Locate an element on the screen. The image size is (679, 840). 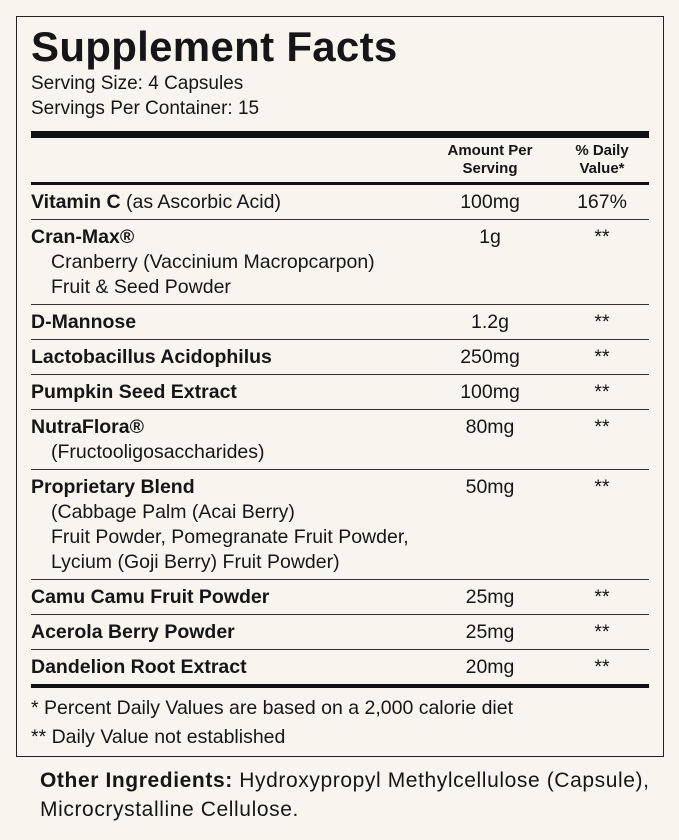
ingredient-detail: Fruit & Seed Powder is located at coordinates (141, 287).